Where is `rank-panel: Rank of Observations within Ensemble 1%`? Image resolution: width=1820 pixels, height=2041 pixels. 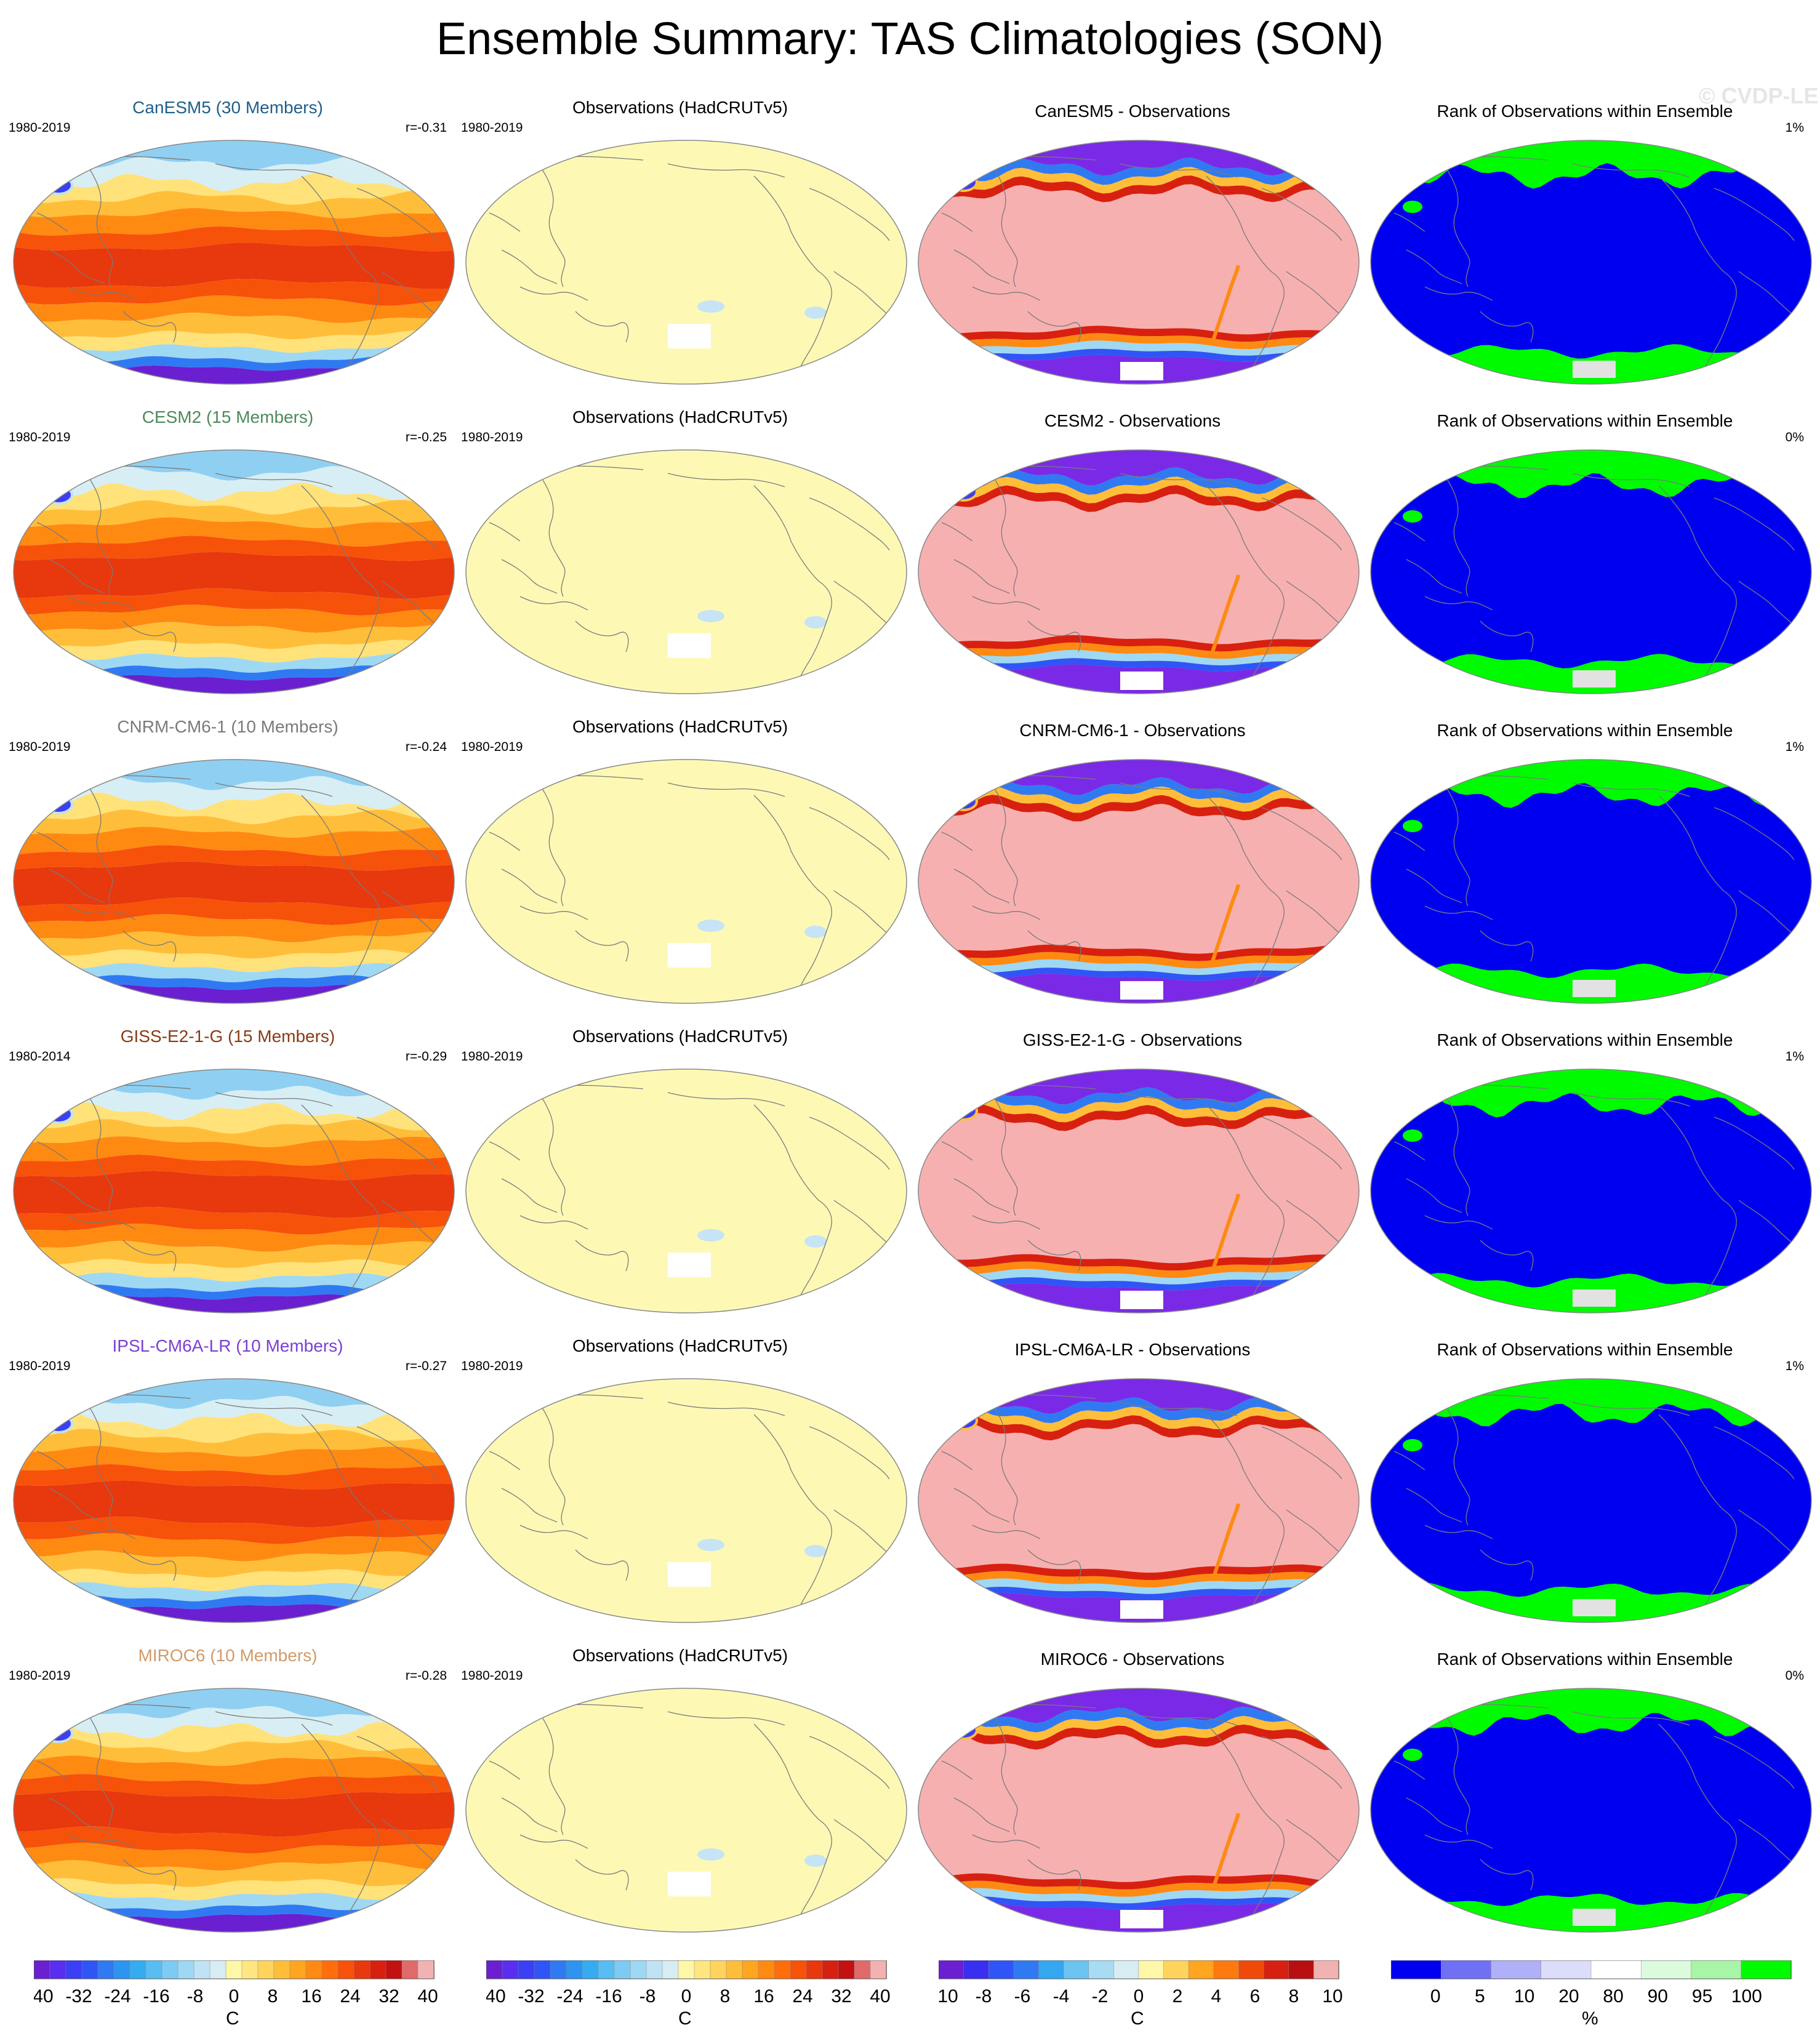 rank-panel: Rank of Observations within Ensemble 1% is located at coordinates (1585, 870).